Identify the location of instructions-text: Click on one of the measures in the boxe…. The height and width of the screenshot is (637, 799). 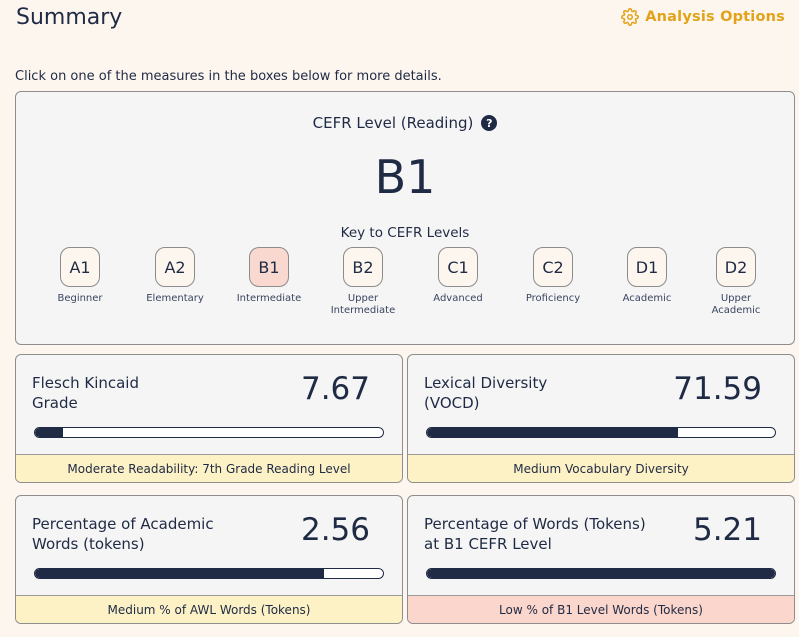
(228, 76).